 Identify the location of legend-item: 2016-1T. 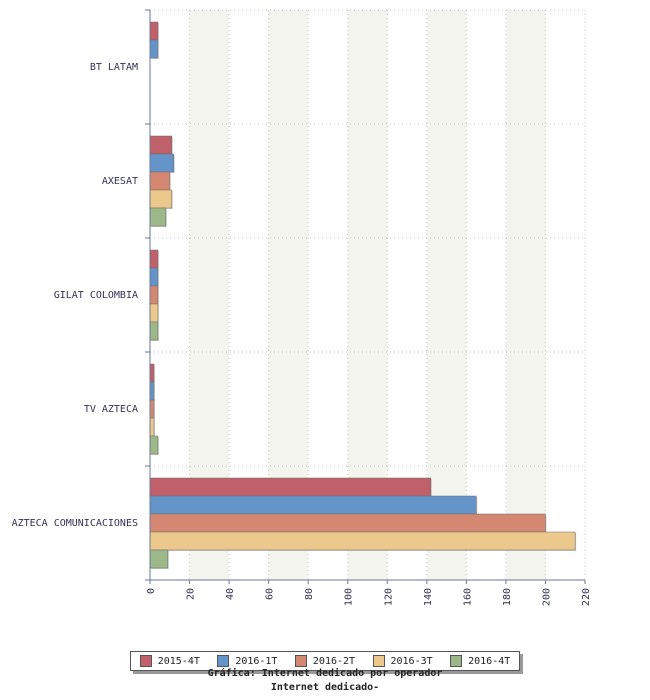
(247, 661).